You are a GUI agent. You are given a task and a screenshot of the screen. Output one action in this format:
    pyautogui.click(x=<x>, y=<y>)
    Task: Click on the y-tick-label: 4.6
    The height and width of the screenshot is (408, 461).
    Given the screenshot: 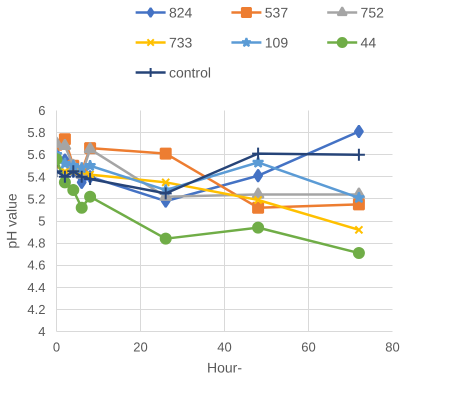 What is the action you would take?
    pyautogui.click(x=36, y=265)
    